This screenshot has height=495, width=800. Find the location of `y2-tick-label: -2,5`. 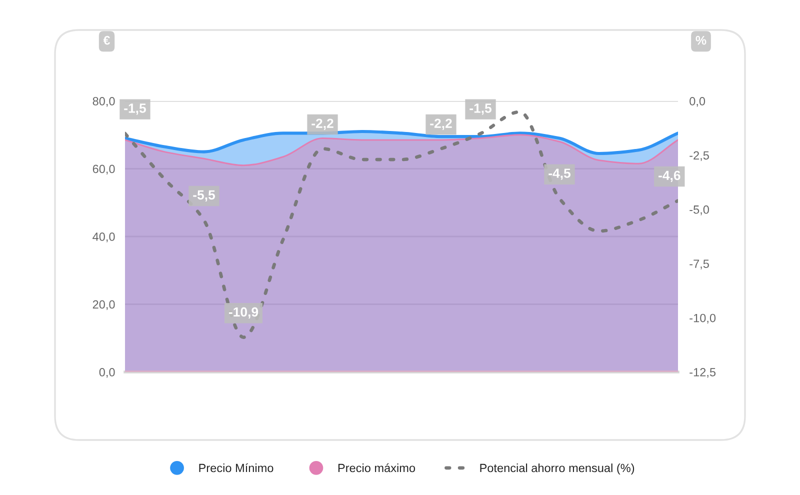

y2-tick-label: -2,5 is located at coordinates (699, 156).